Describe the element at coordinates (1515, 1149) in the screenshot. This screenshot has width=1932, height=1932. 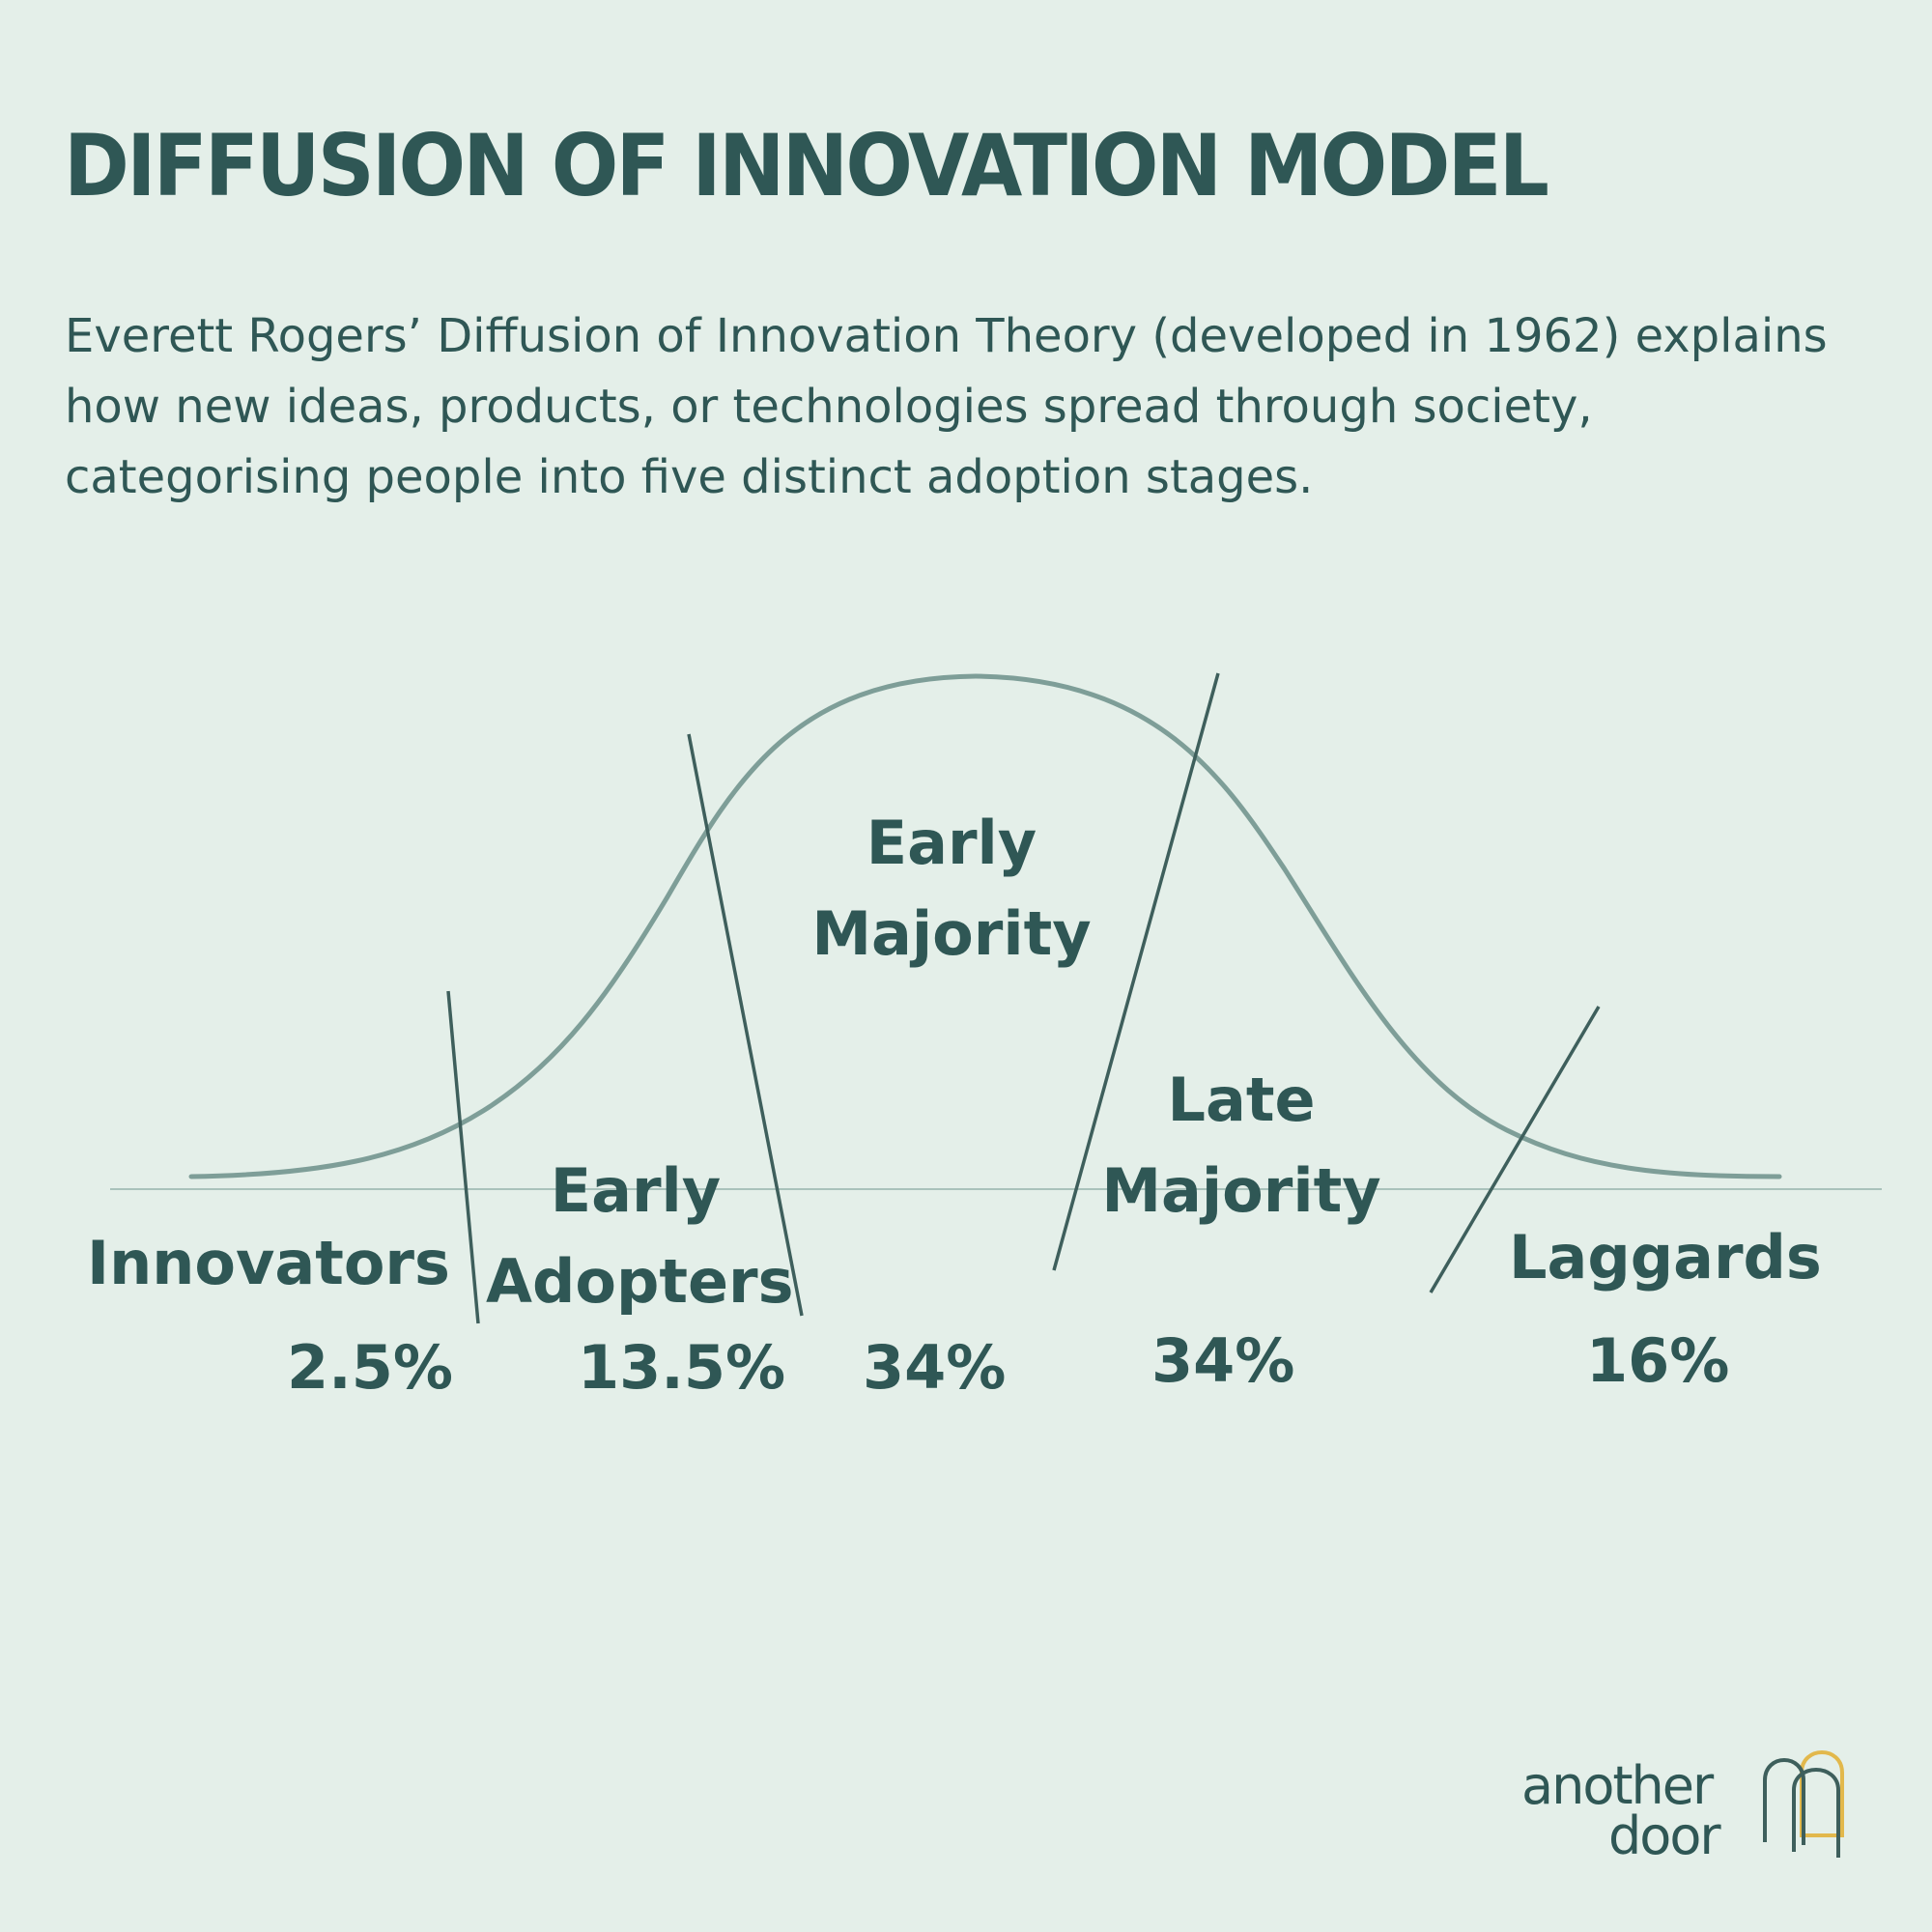
I see `divider-late-majority` at that location.